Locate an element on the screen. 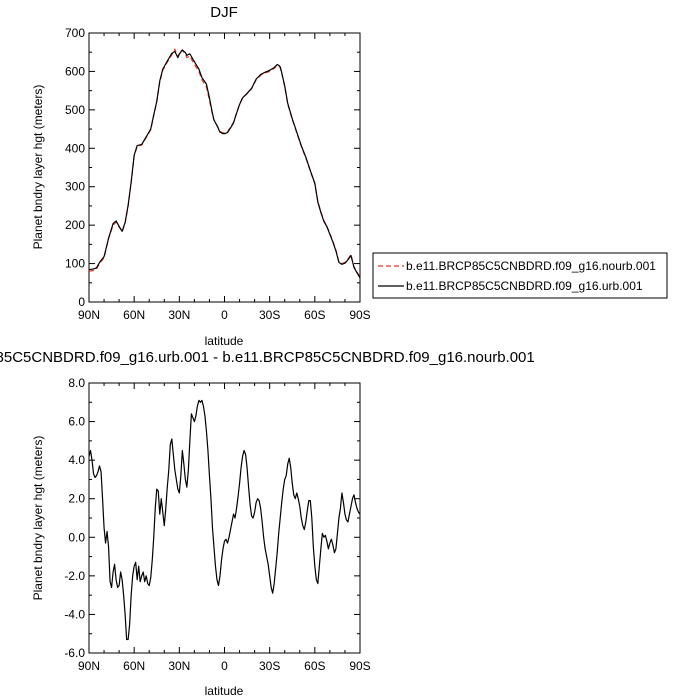 The width and height of the screenshot is (700, 700). bottom-chart-y-axis-label: Planet bndry layer hgt (meters) is located at coordinates (38, 518).